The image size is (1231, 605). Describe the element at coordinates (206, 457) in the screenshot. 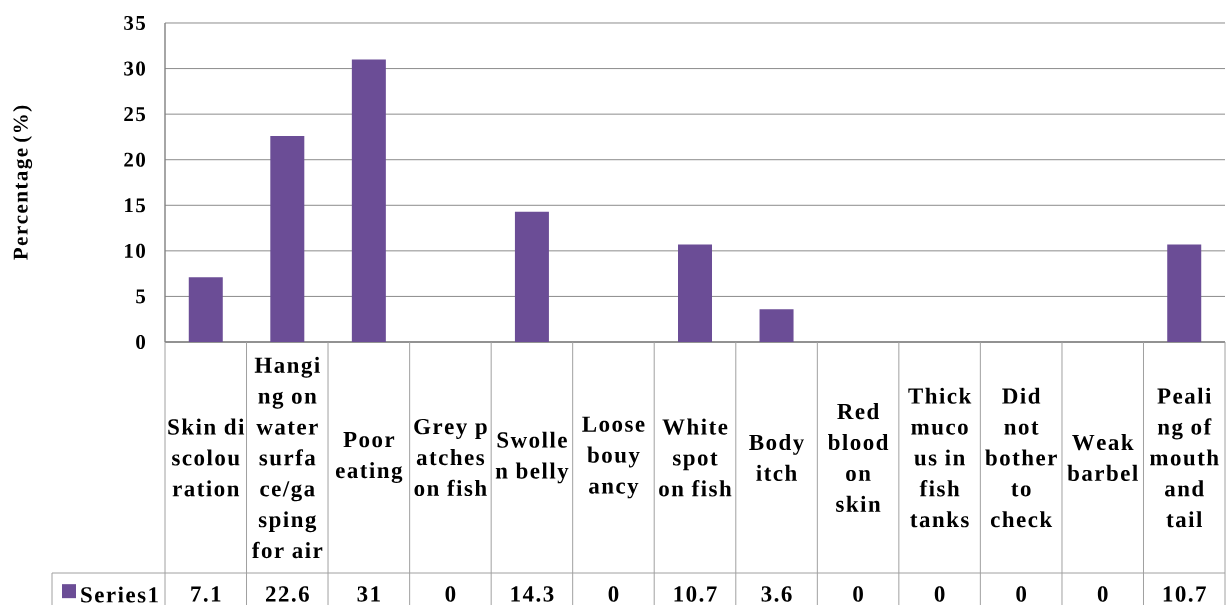

I see `x-tick-label: Skin discolouration` at that location.